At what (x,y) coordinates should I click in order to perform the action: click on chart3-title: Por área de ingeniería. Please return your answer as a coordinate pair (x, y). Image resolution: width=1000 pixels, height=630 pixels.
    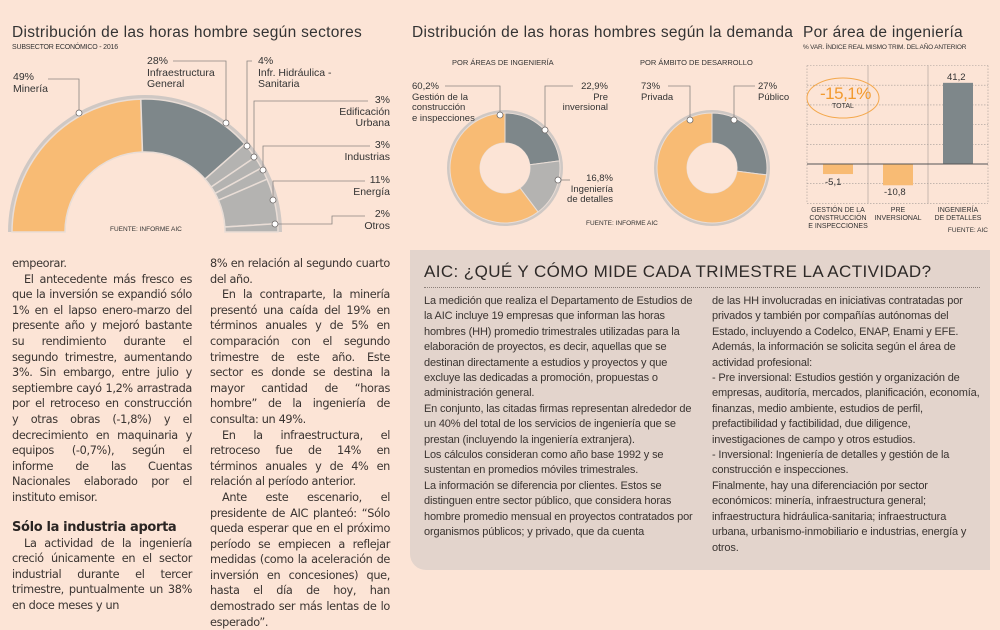
    Looking at the image, I should click on (883, 32).